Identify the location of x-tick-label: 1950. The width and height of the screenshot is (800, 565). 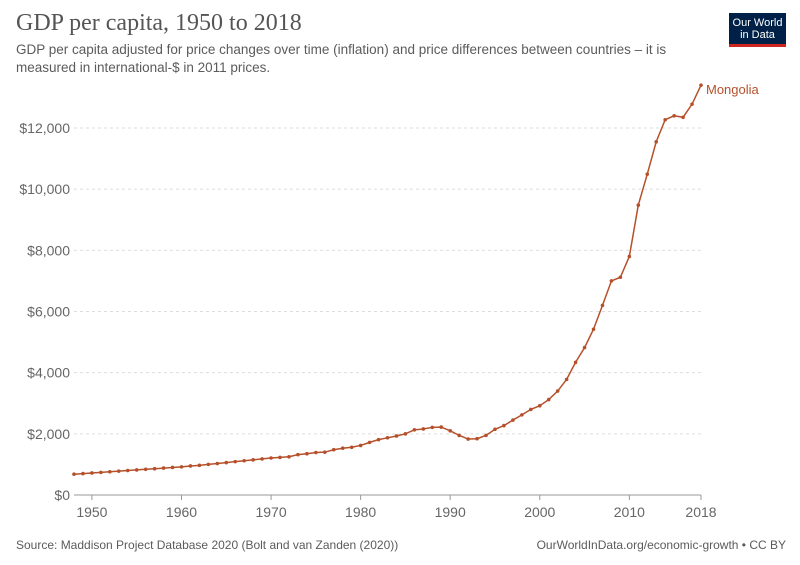
(91, 512).